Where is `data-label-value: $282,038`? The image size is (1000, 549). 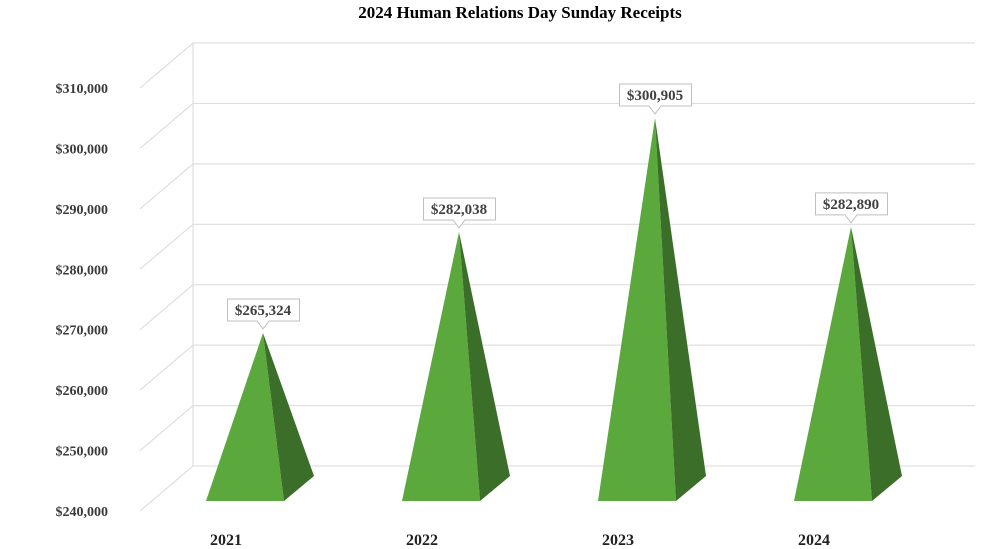 data-label-value: $282,038 is located at coordinates (459, 210).